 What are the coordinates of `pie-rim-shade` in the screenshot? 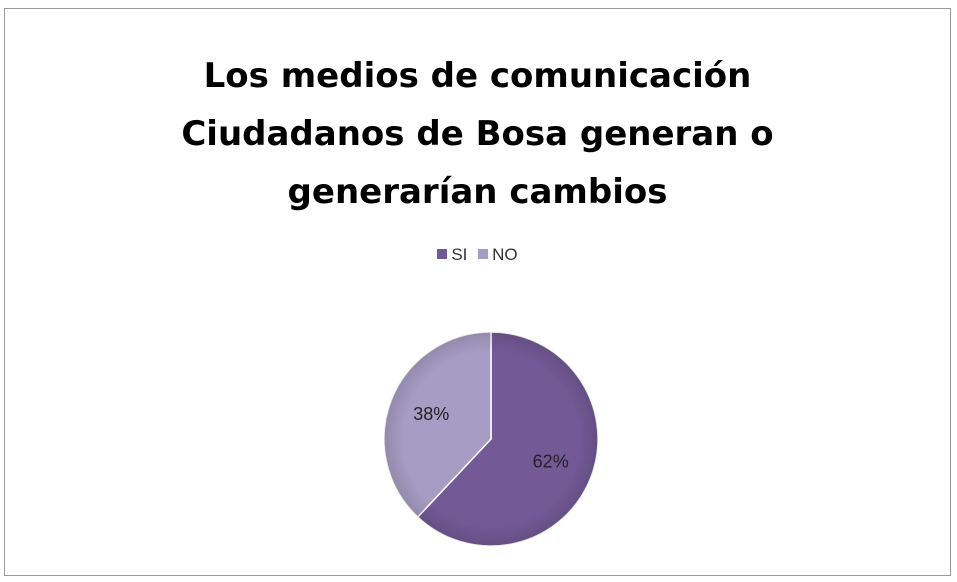 It's located at (491, 439).